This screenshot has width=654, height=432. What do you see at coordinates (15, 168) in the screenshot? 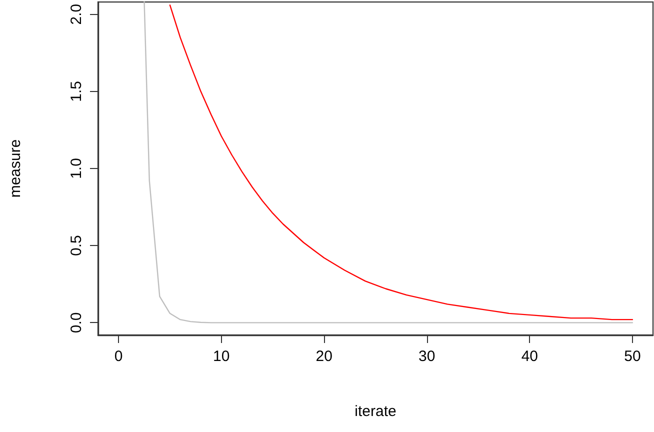
I see `y-axis-title: measure` at bounding box center [15, 168].